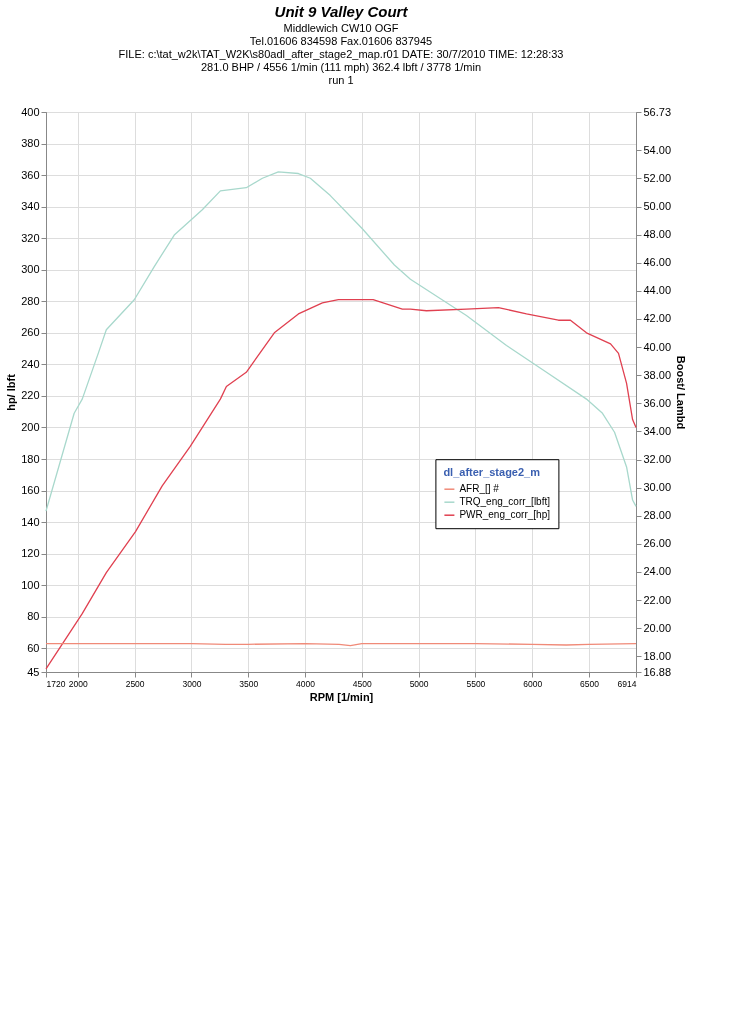 The width and height of the screenshot is (744, 1023). I want to click on y-tick-label: 180, so click(30, 458).